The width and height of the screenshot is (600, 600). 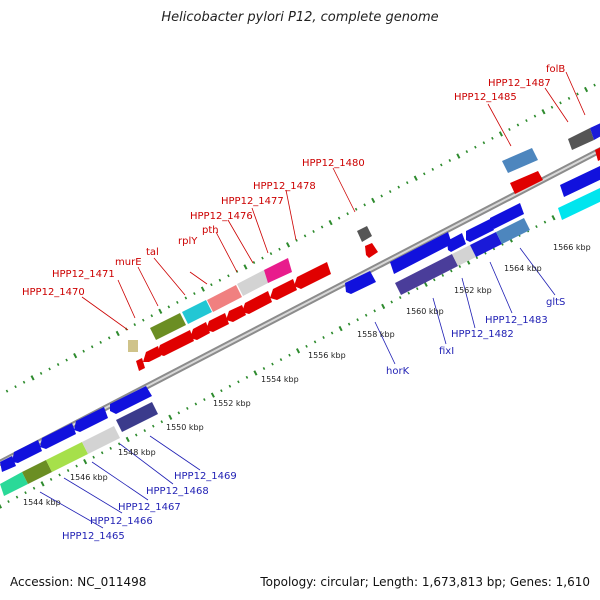 I want to click on gene-label: rplY, so click(x=188, y=241).